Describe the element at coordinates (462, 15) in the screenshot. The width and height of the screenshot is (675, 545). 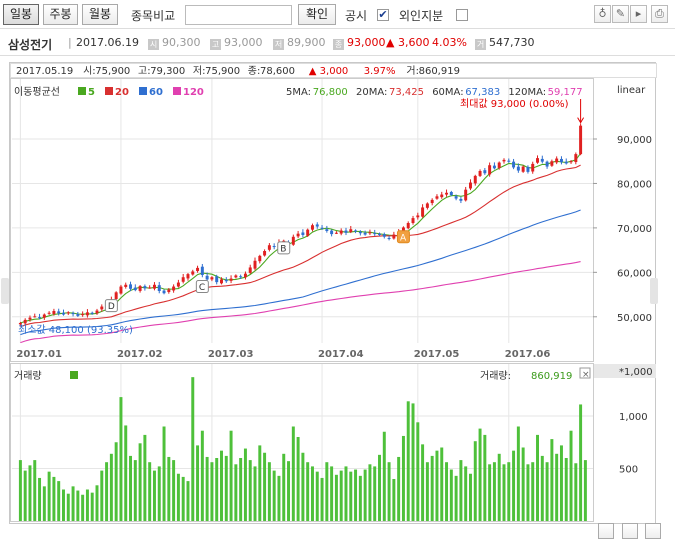
I see `foreign-checkbox` at that location.